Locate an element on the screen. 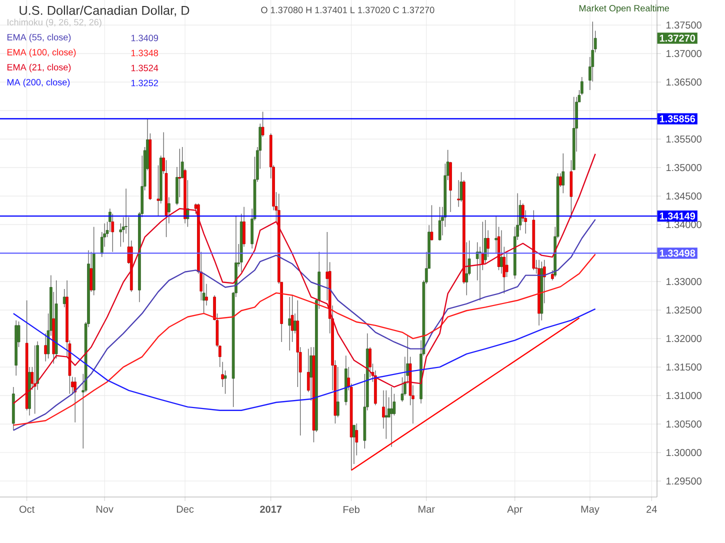 This screenshot has height=543, width=725. annotation: 1.3524 is located at coordinates (144, 68).